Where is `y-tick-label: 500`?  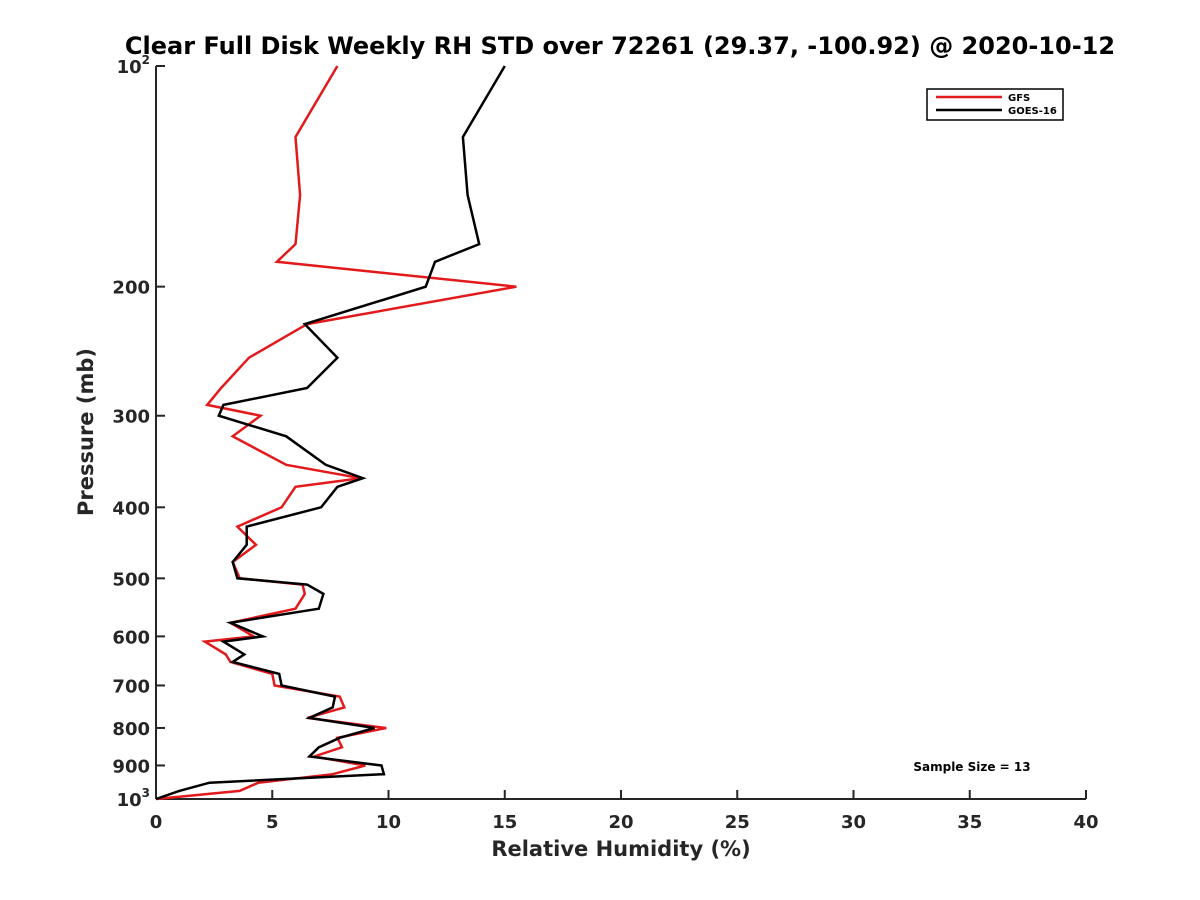
y-tick-label: 500 is located at coordinates (131, 579).